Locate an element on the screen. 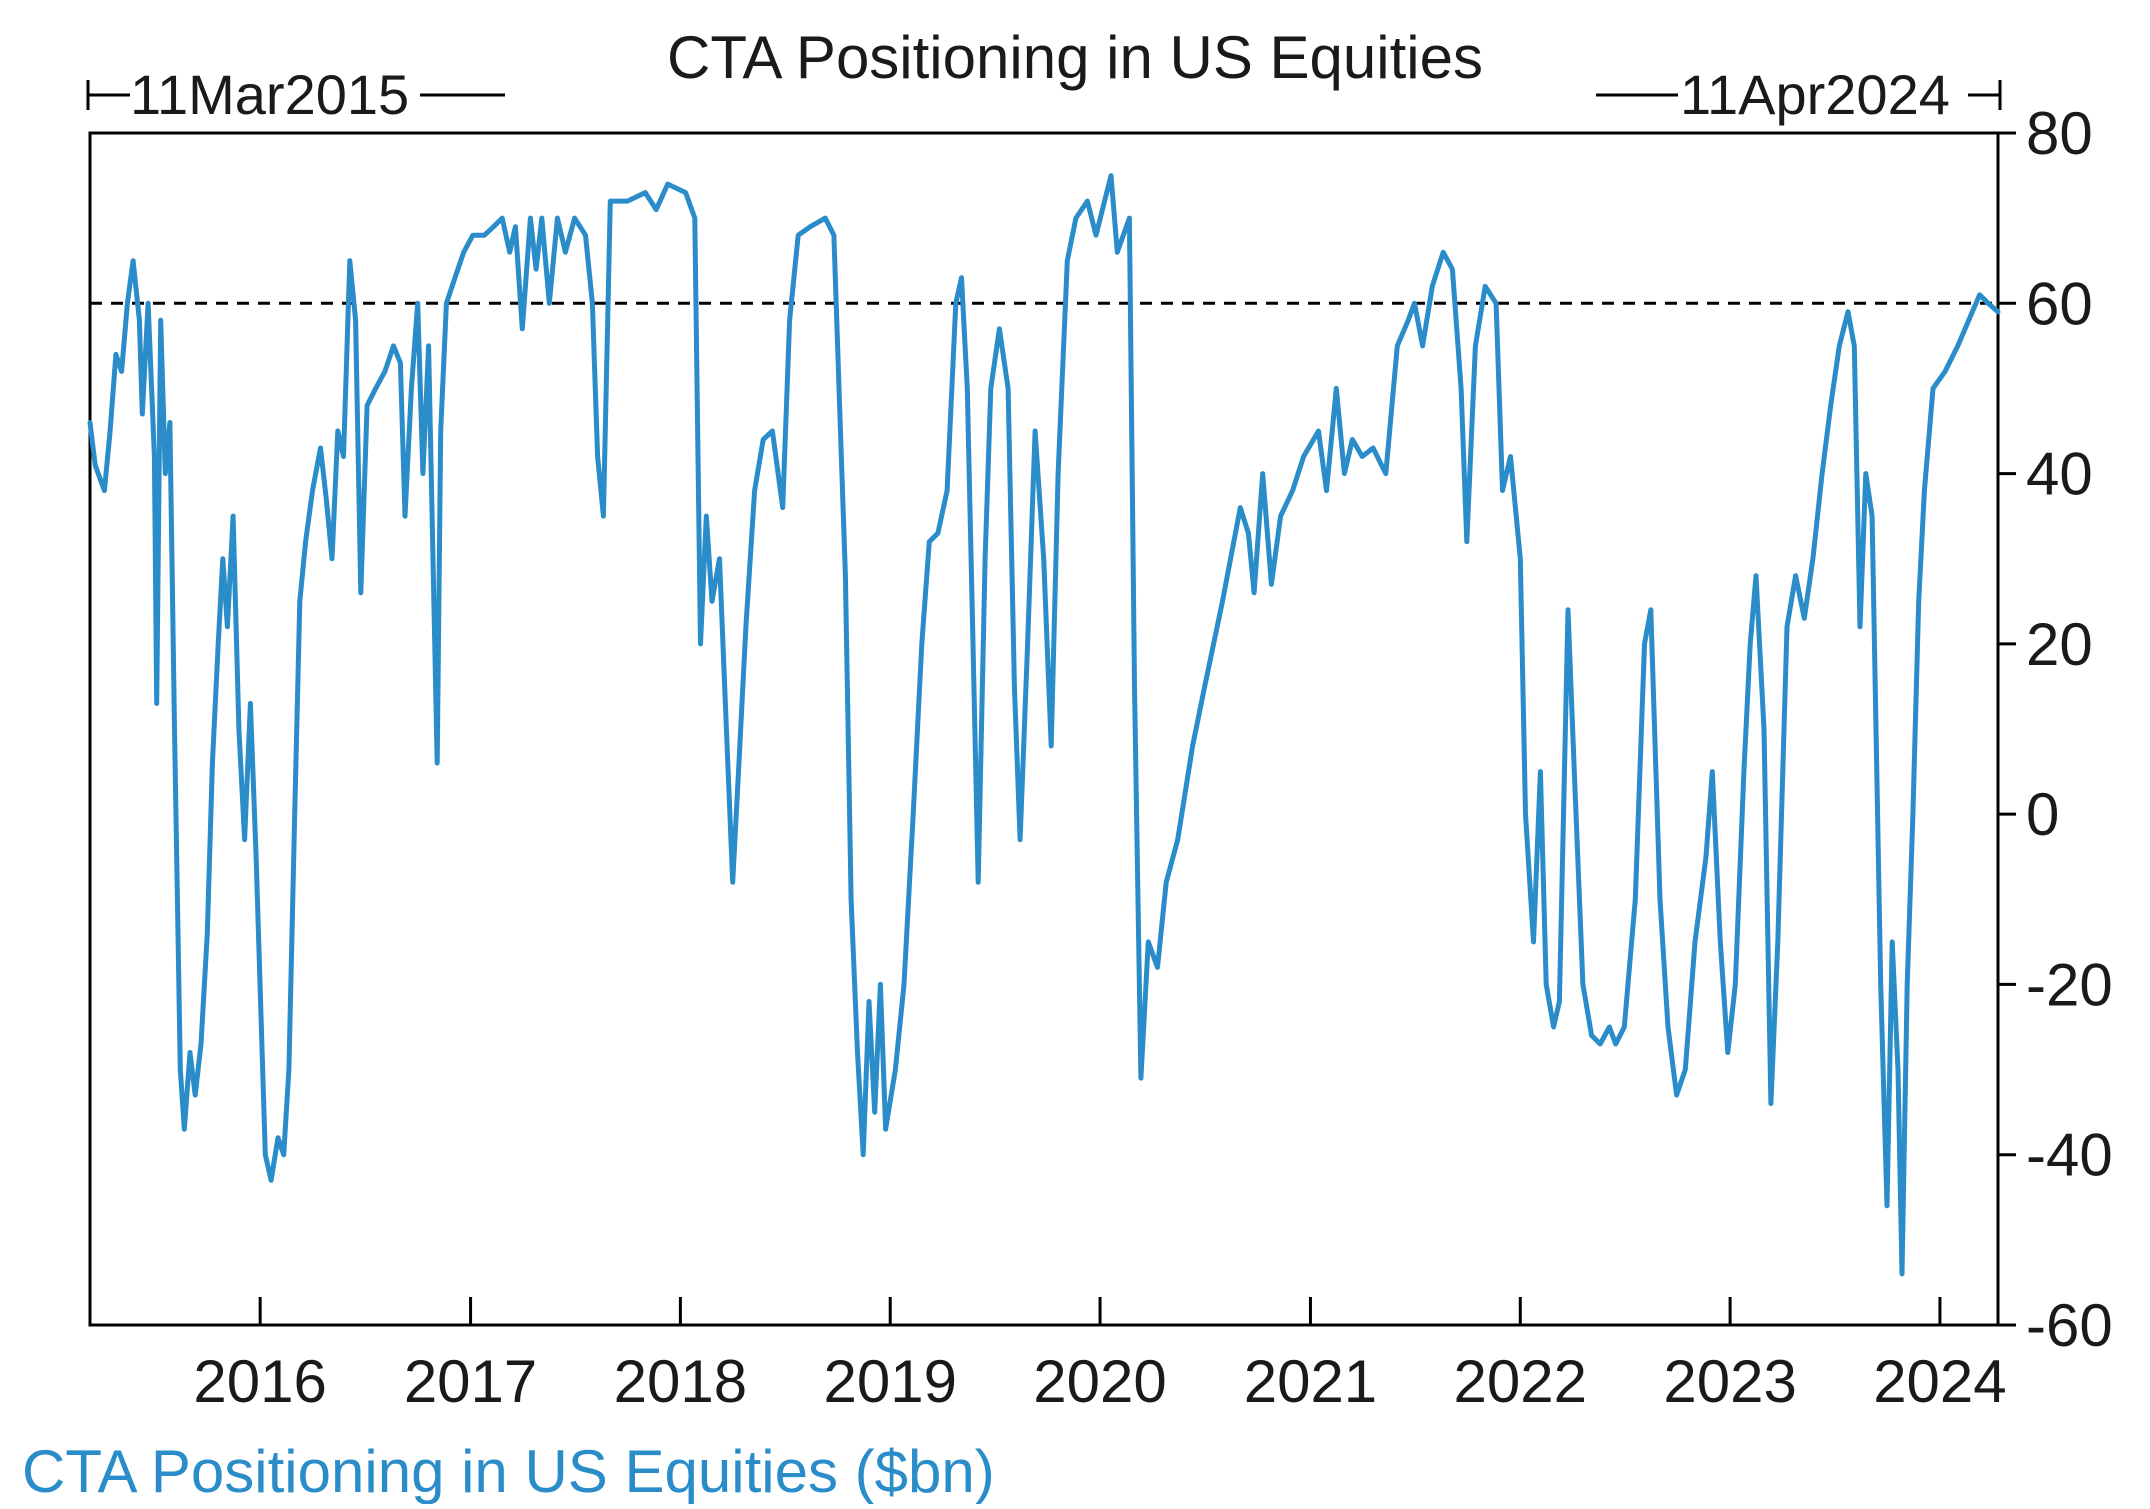  x-tick-label: 2023 is located at coordinates (1729, 1381).